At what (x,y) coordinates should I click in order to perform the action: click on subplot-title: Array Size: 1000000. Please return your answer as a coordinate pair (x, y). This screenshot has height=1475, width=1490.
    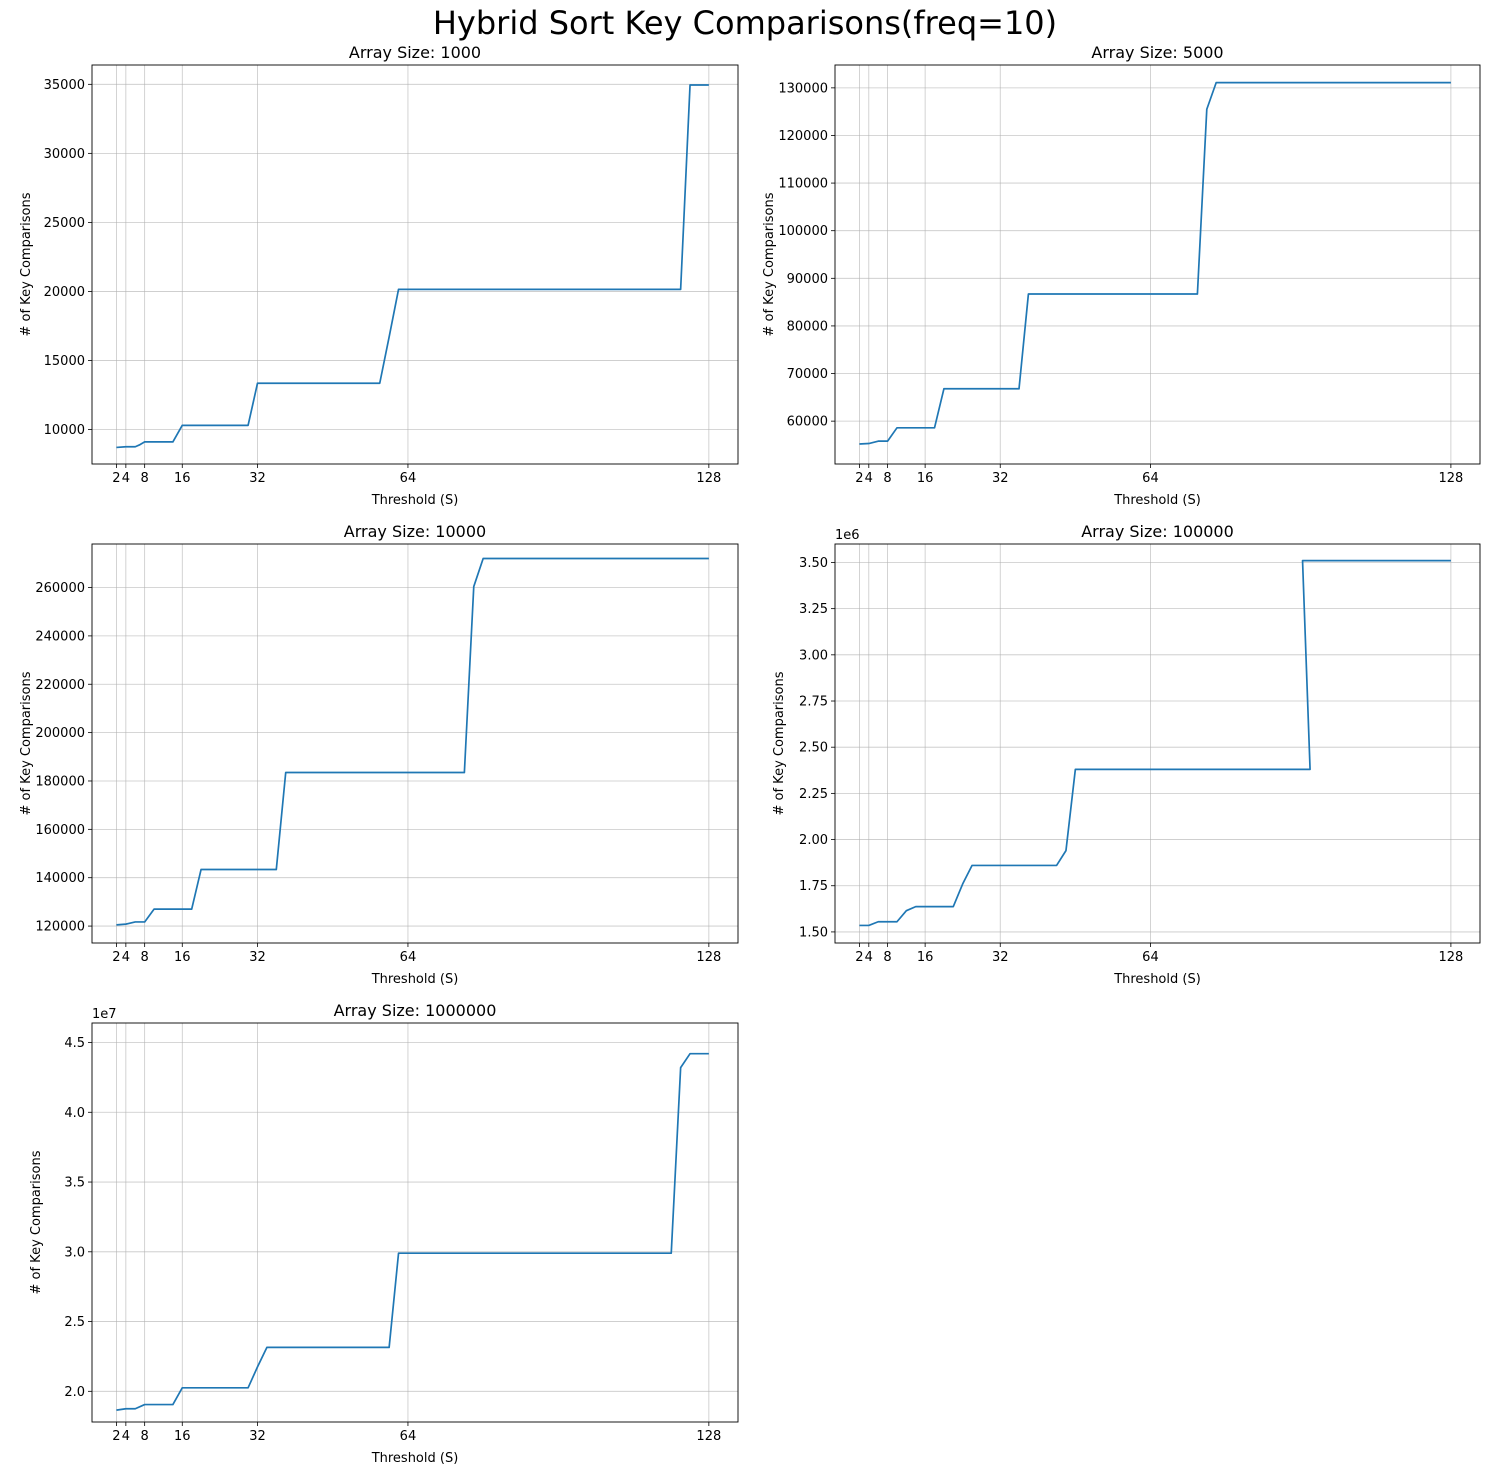
    Looking at the image, I should click on (415, 1010).